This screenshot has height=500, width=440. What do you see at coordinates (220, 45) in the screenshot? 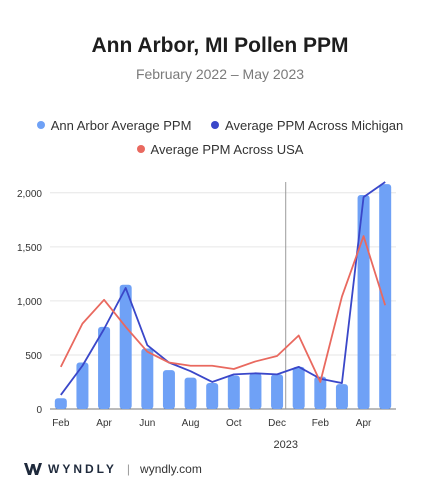
I see `chart-title: Ann Arbor, MI Pollen PPM` at bounding box center [220, 45].